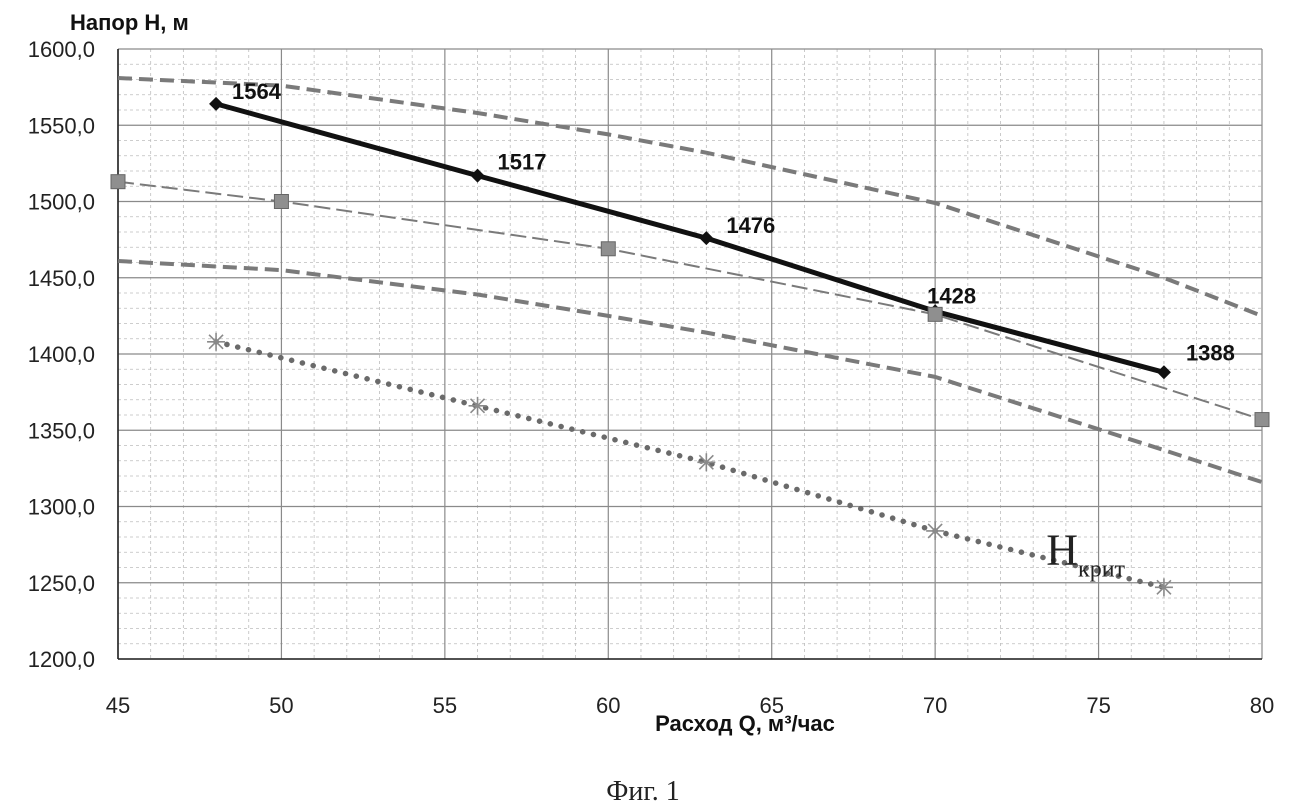  What do you see at coordinates (750, 225) in the screenshot?
I see `data-label: 1476` at bounding box center [750, 225].